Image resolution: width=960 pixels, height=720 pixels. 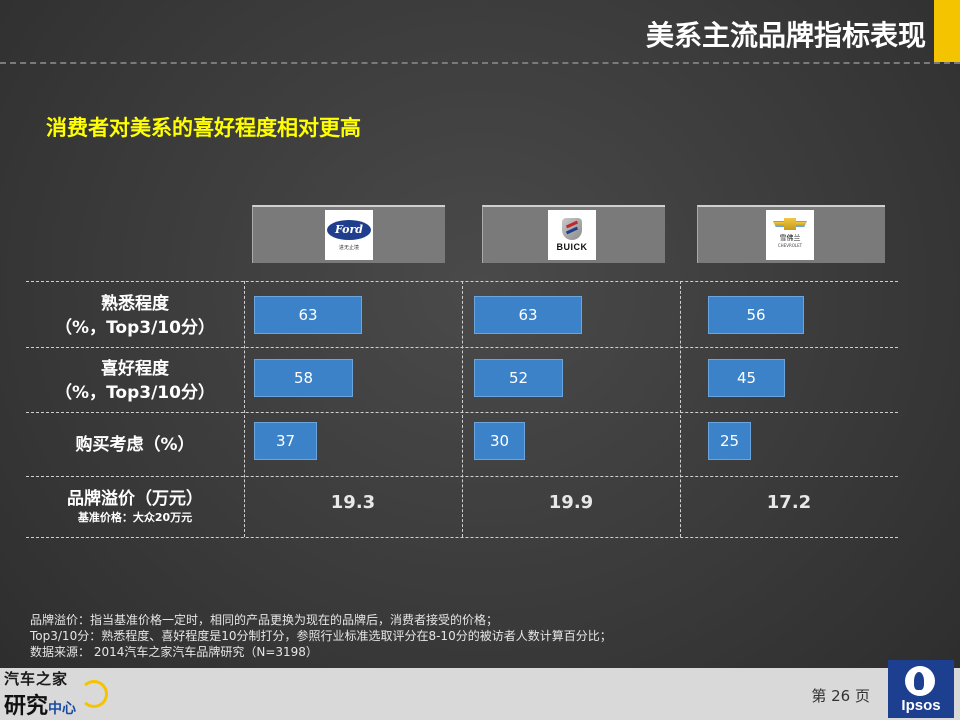 I want to click on ford-logo-slogan: 进无止境, so click(x=348, y=247).